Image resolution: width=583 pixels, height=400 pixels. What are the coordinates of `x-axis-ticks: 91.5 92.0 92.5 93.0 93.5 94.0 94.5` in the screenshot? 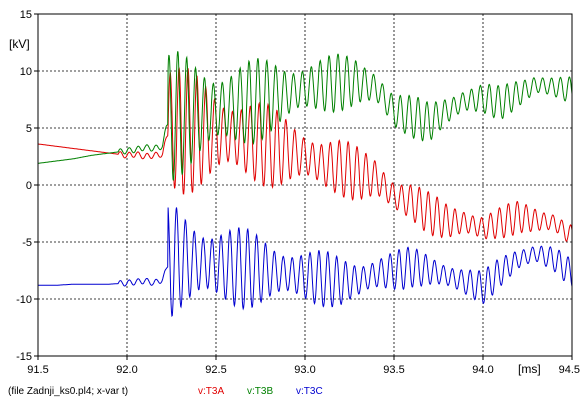 It's located at (303, 366).